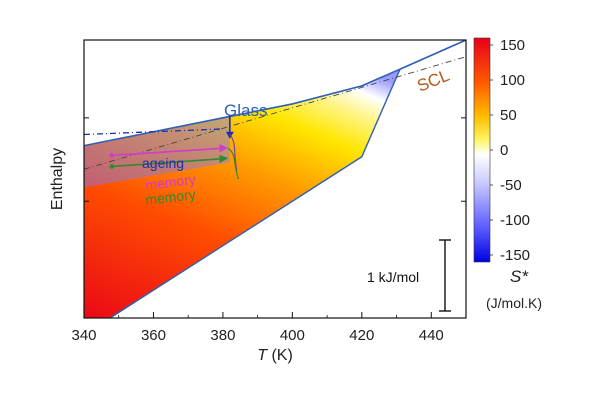  I want to click on colorbar-tick-label: -150, so click(515, 255).